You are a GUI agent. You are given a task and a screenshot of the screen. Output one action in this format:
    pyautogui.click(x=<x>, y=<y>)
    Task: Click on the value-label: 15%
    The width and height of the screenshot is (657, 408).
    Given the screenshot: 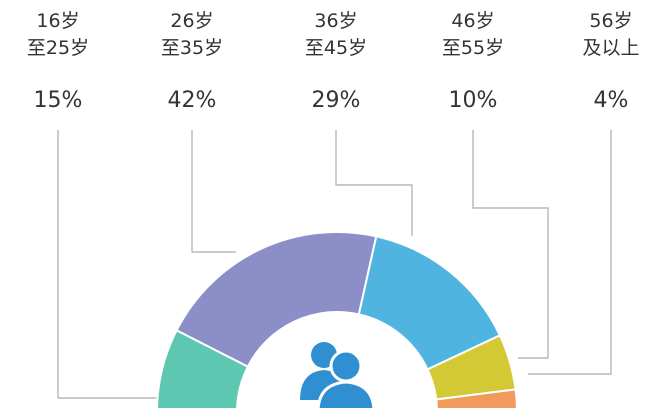 What is the action you would take?
    pyautogui.click(x=58, y=100)
    